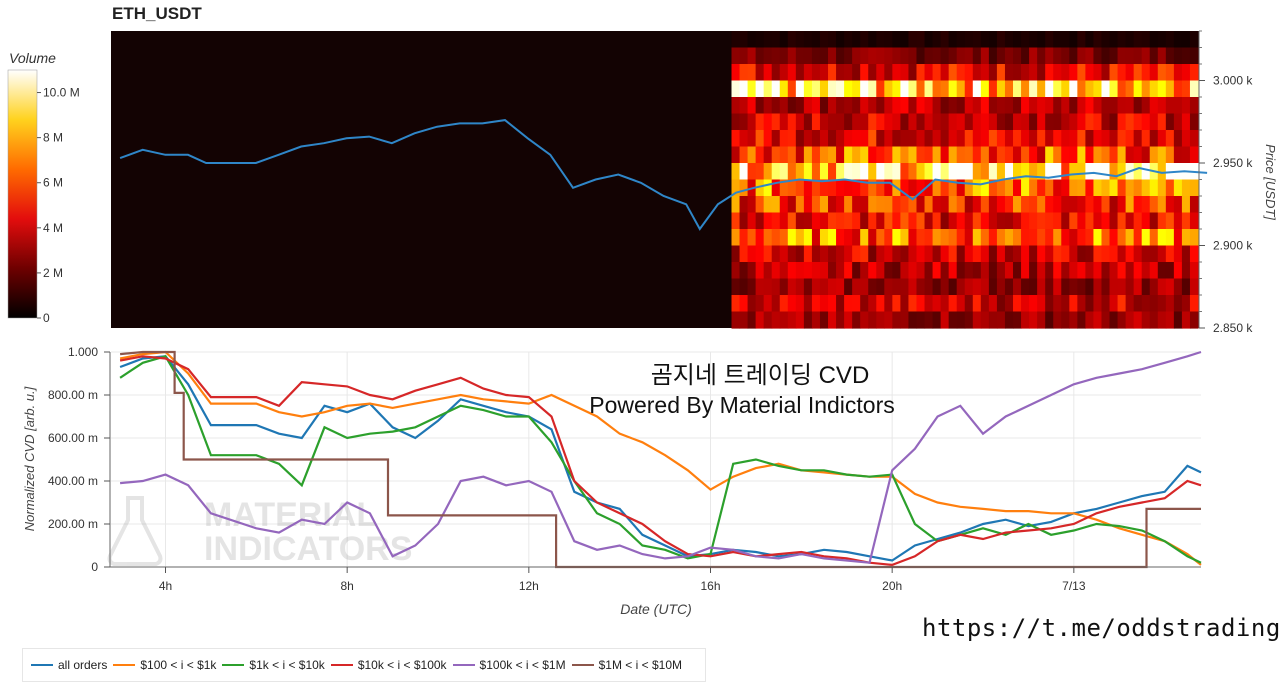 This screenshot has height=684, width=1280. What do you see at coordinates (164, 665) in the screenshot?
I see `legend-item-tier_100_1k: $100 < i < $1k` at bounding box center [164, 665].